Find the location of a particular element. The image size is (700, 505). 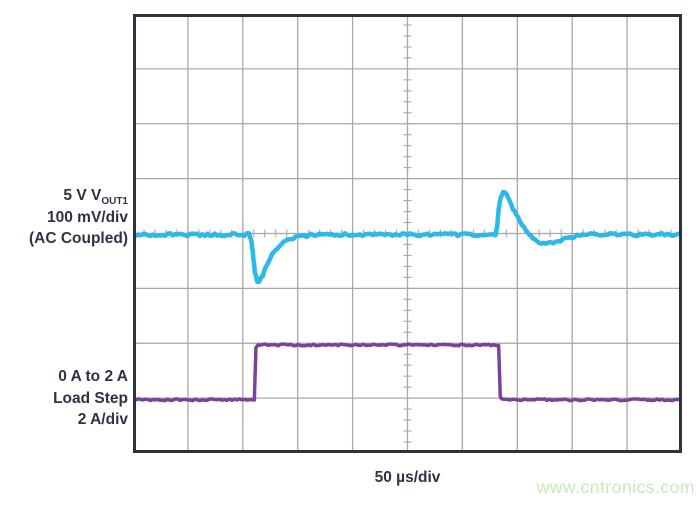

load-step-trace is located at coordinates (407, 372).